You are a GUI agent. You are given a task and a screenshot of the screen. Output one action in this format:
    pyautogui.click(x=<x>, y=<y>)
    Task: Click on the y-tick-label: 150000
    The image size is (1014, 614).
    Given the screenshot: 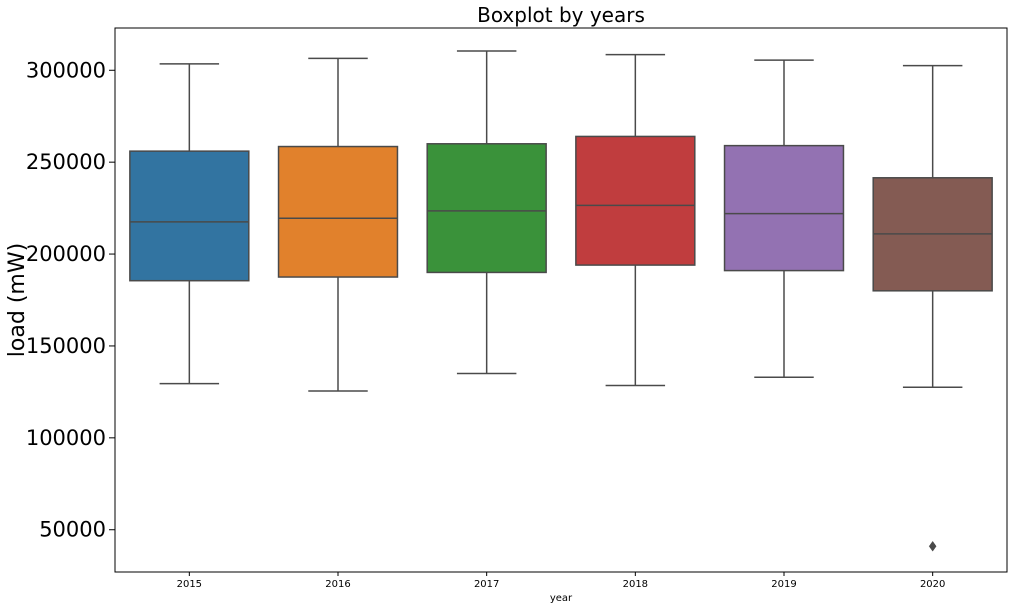 What is the action you would take?
    pyautogui.click(x=66, y=346)
    